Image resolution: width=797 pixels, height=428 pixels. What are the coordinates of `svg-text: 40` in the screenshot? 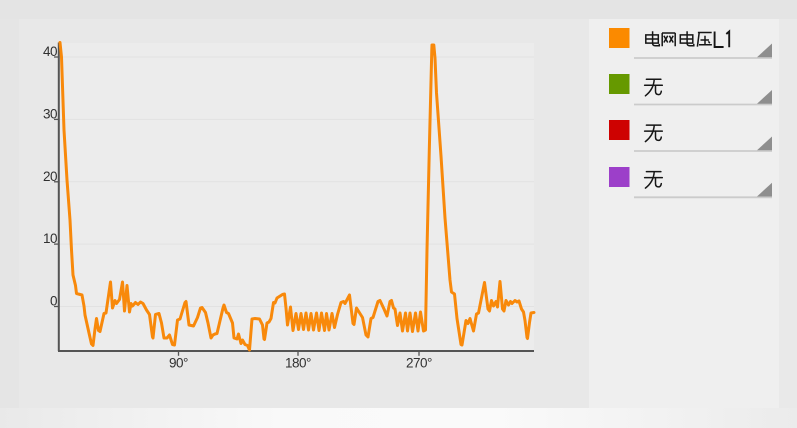 It's located at (50, 51).